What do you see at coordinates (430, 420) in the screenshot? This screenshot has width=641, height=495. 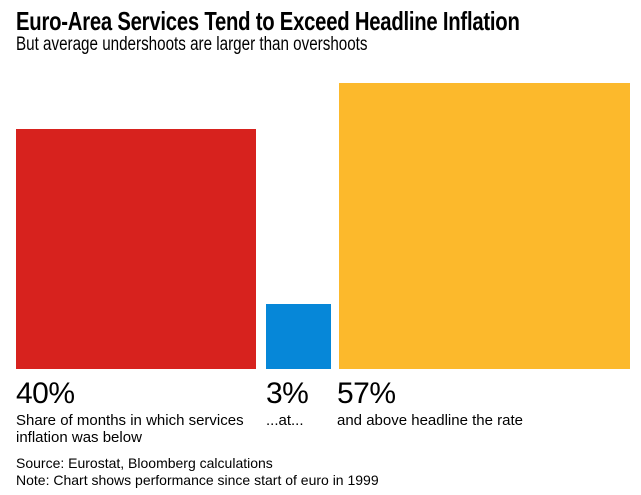 I see `description-label-above: and above headline the rate` at bounding box center [430, 420].